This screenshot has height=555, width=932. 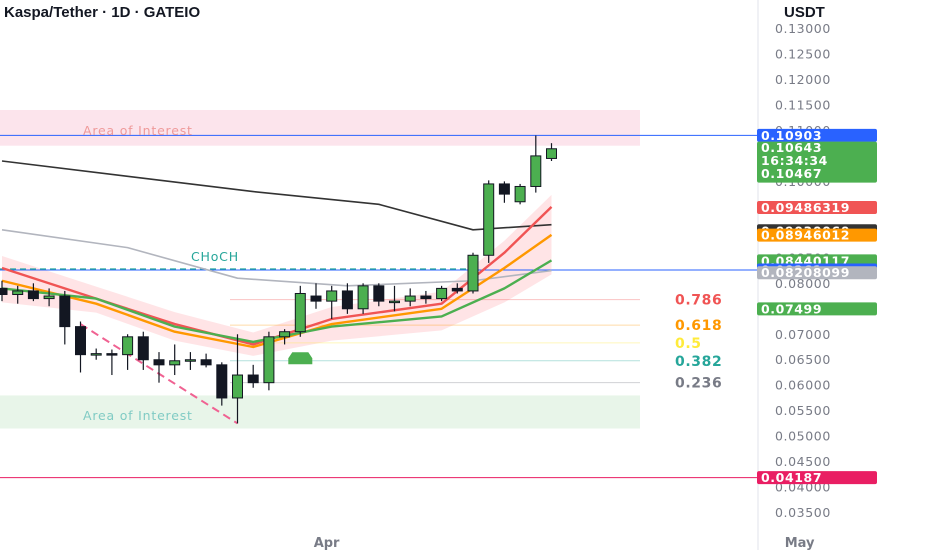 What do you see at coordinates (805, 207) in the screenshot?
I see `price-badge-text: 0.09486319` at bounding box center [805, 207].